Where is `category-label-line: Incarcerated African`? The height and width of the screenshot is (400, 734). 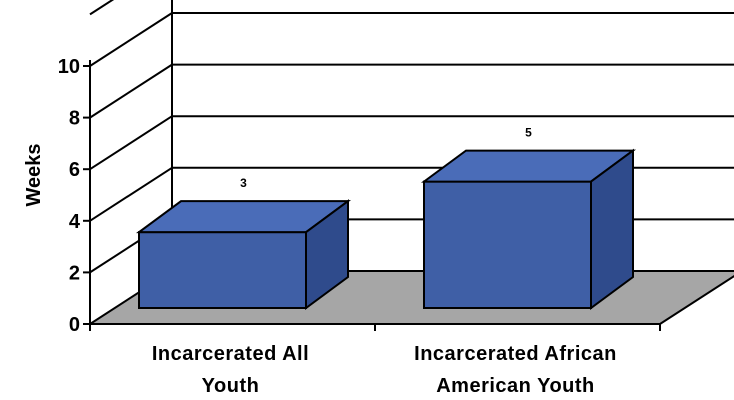 category-label-line: Incarcerated African is located at coordinates (515, 354).